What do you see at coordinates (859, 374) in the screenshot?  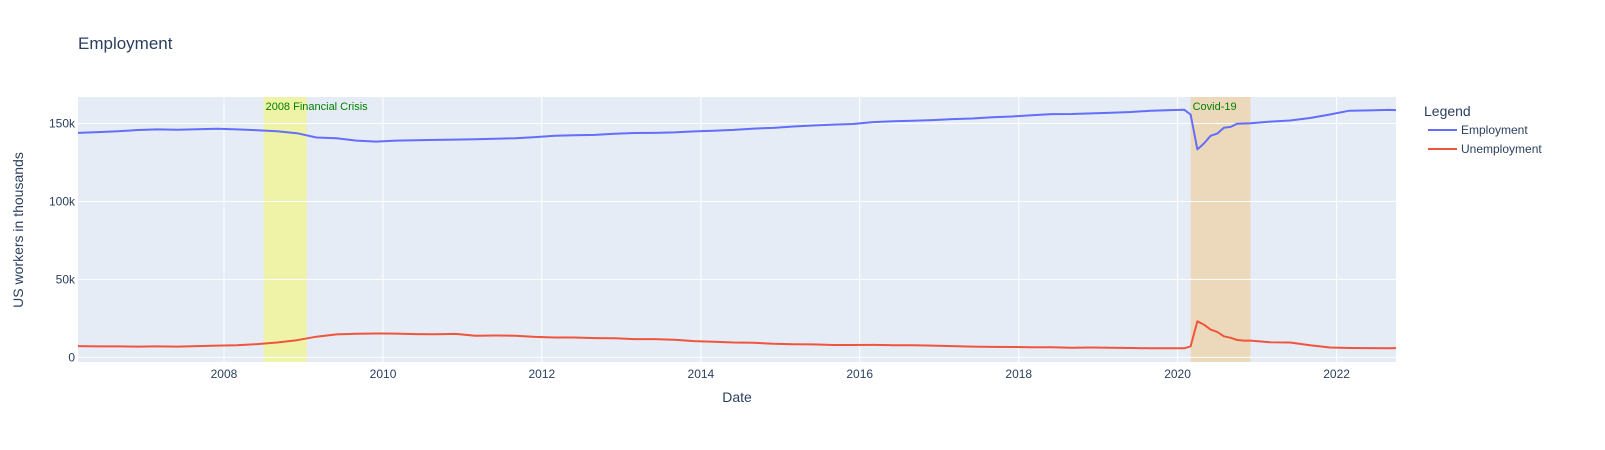 I see `x-tick-label: 2016` at bounding box center [859, 374].